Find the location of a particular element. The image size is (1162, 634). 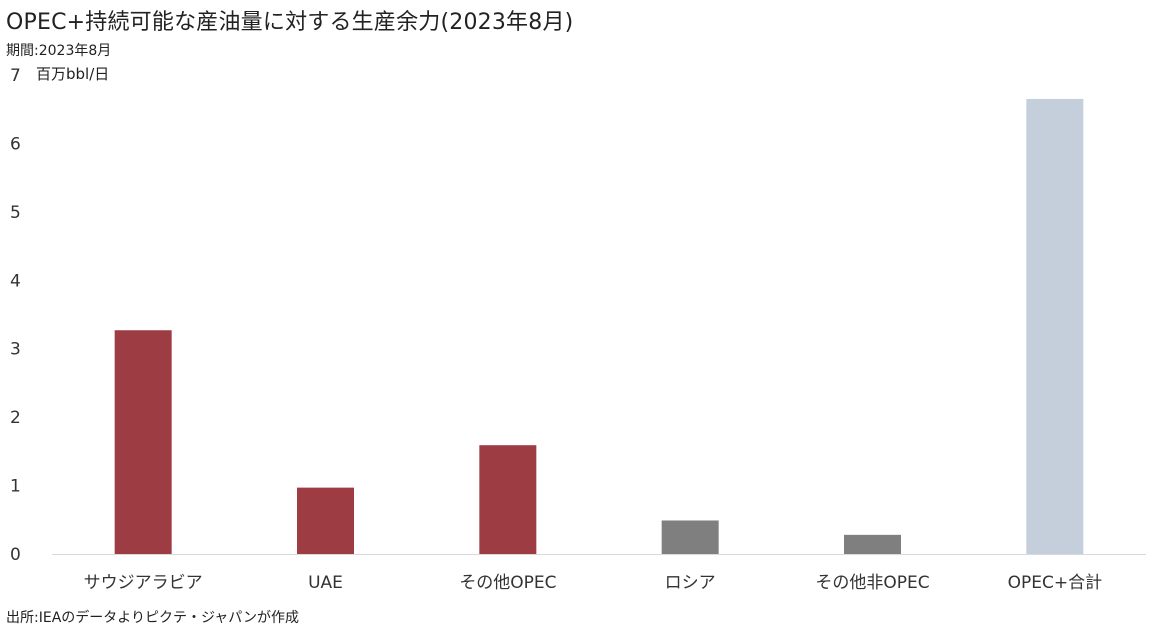

y-tick-label: 1 is located at coordinates (15, 487).